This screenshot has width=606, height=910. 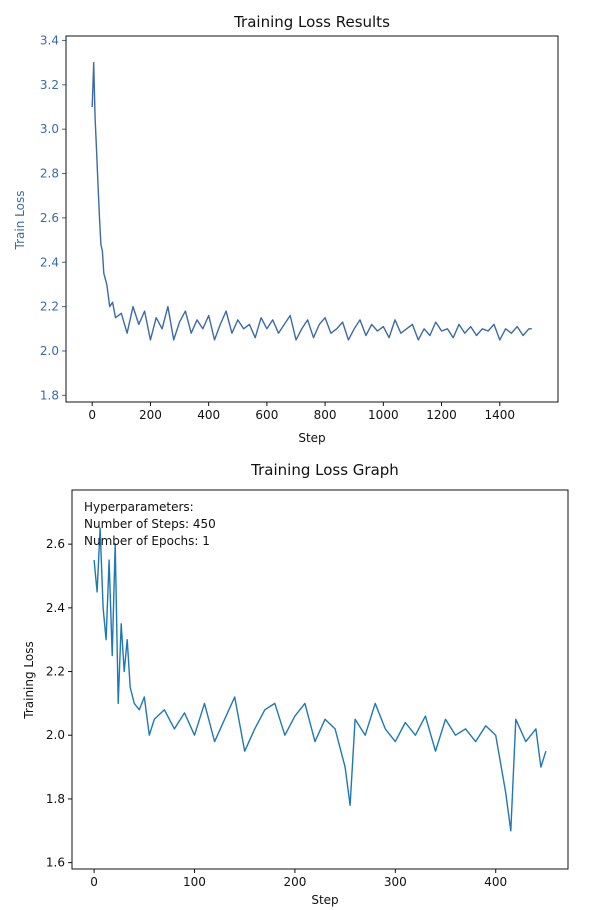 What do you see at coordinates (29, 680) in the screenshot?
I see `chart2-ylabel: Training Loss` at bounding box center [29, 680].